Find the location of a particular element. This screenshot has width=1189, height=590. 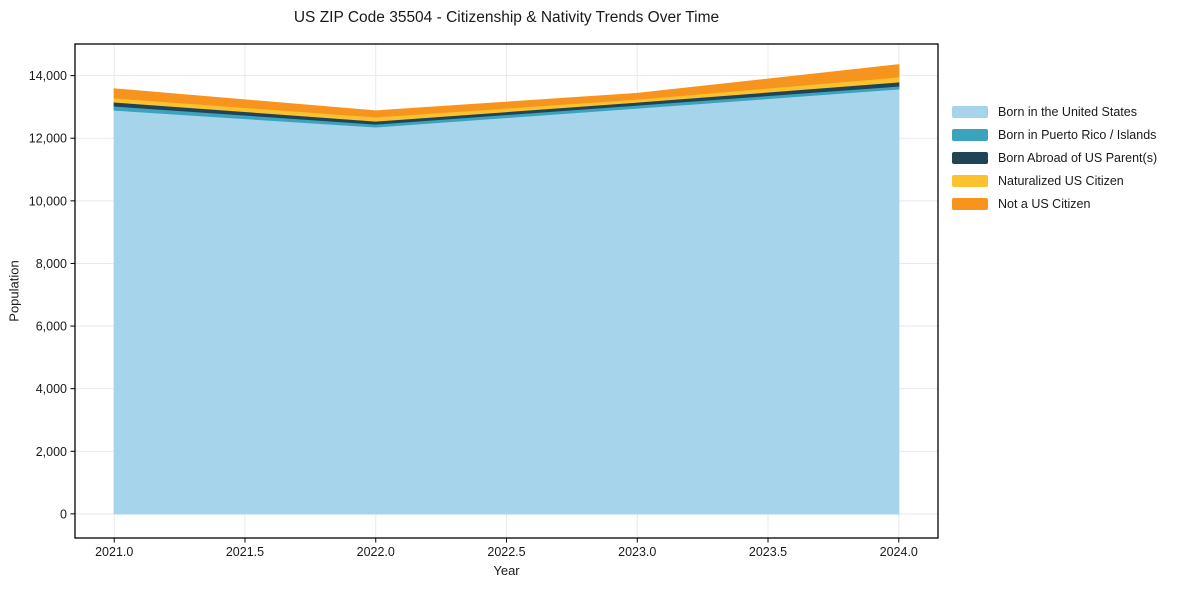

x-tick-label: 2021.5 is located at coordinates (245, 552).